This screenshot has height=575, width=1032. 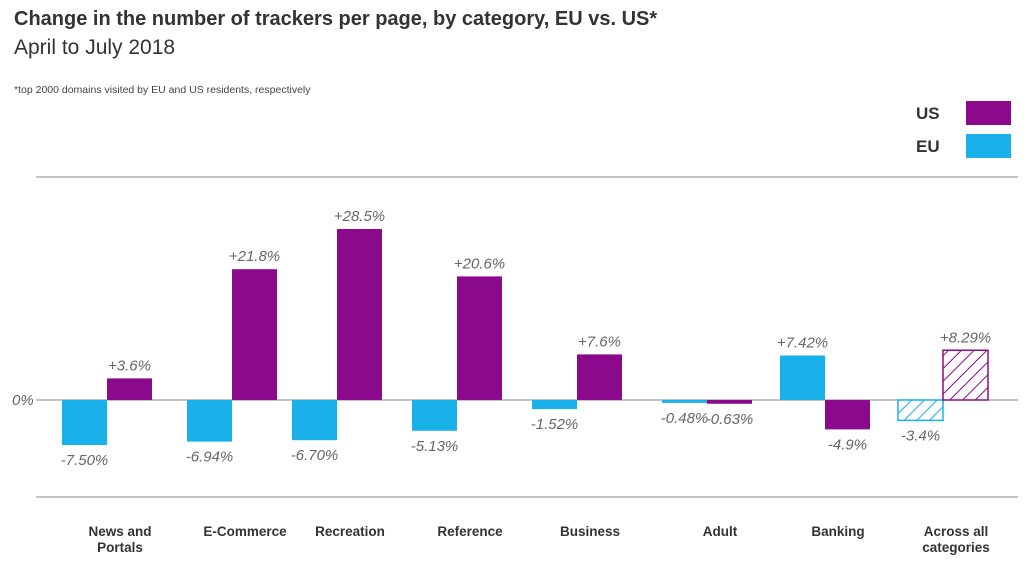 What do you see at coordinates (963, 129) in the screenshot?
I see `legend: US EU` at bounding box center [963, 129].